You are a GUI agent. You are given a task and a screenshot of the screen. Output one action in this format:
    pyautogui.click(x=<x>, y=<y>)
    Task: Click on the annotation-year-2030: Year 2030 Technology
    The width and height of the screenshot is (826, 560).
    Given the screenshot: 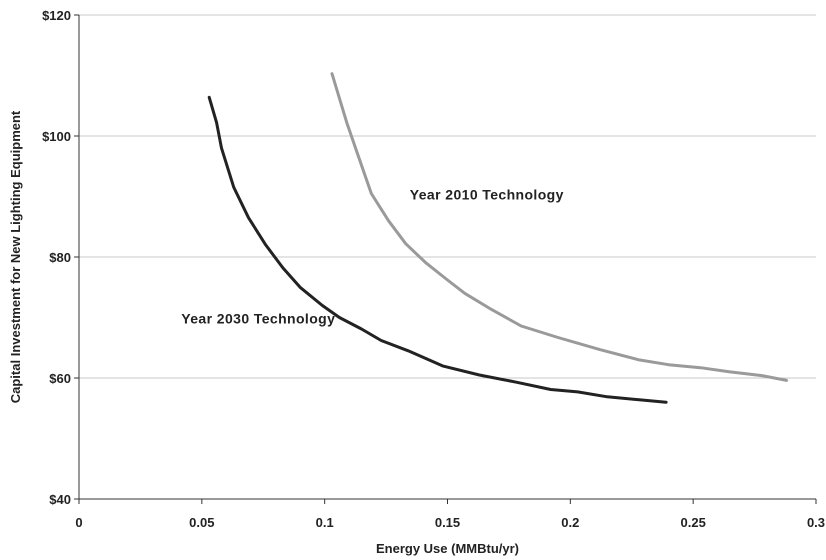 What is the action you would take?
    pyautogui.click(x=258, y=319)
    